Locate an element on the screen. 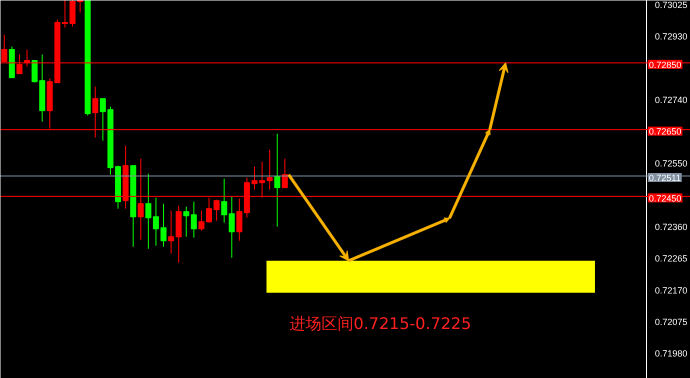  y-tick-label: 0.72170 is located at coordinates (671, 290).